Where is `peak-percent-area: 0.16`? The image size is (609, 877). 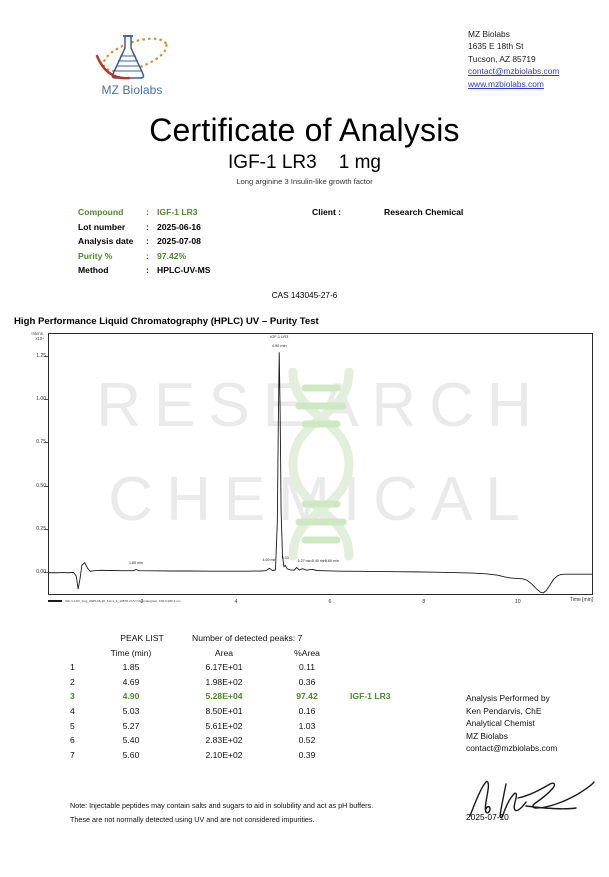 peak-percent-area: 0.16 is located at coordinates (307, 710).